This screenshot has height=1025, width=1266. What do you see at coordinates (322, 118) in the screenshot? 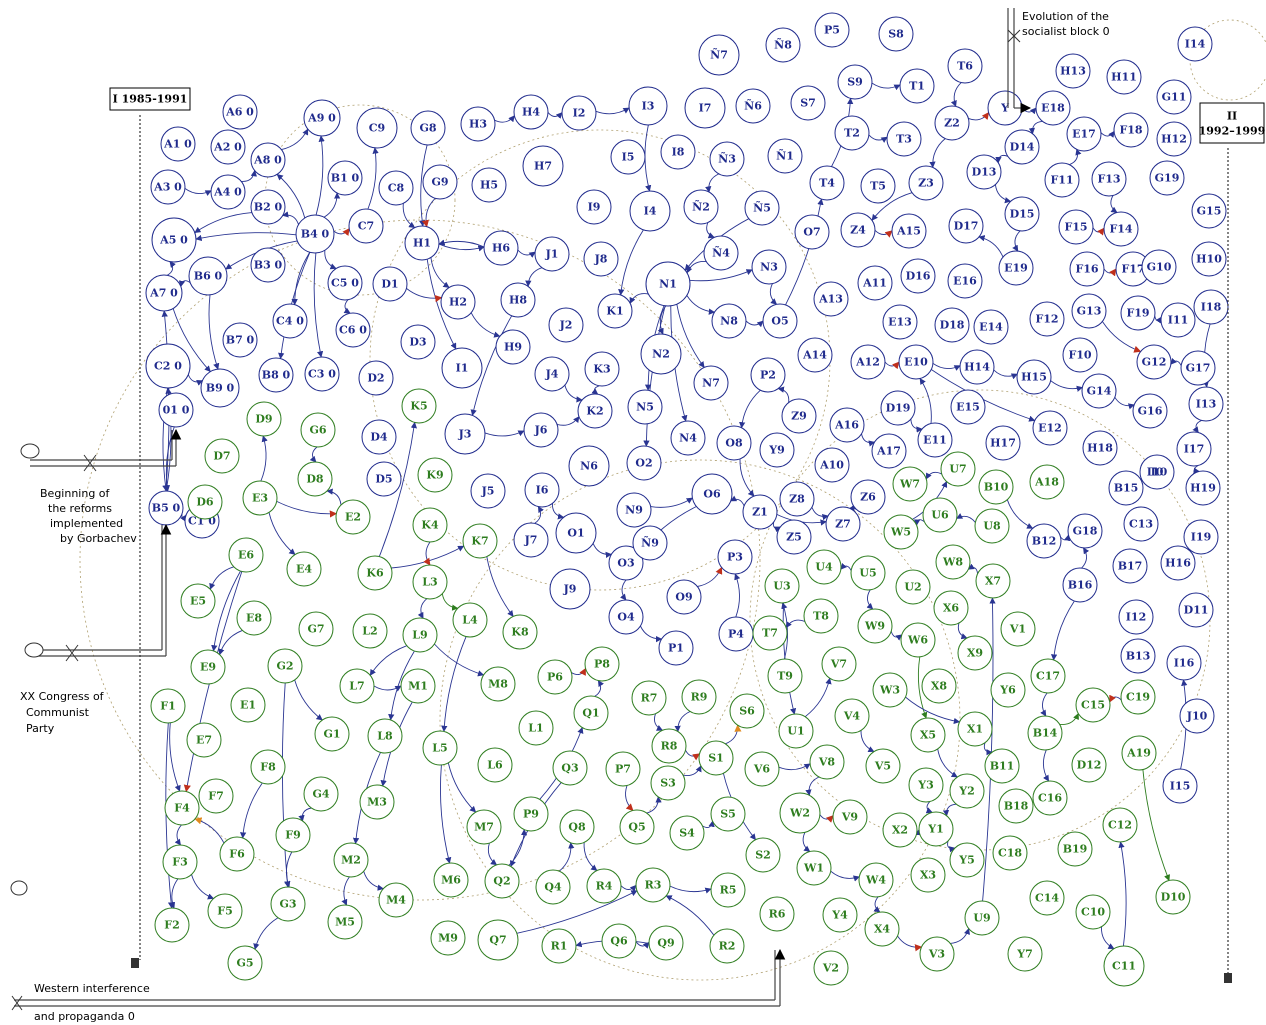
I see `variable-node: A9 0` at bounding box center [322, 118].